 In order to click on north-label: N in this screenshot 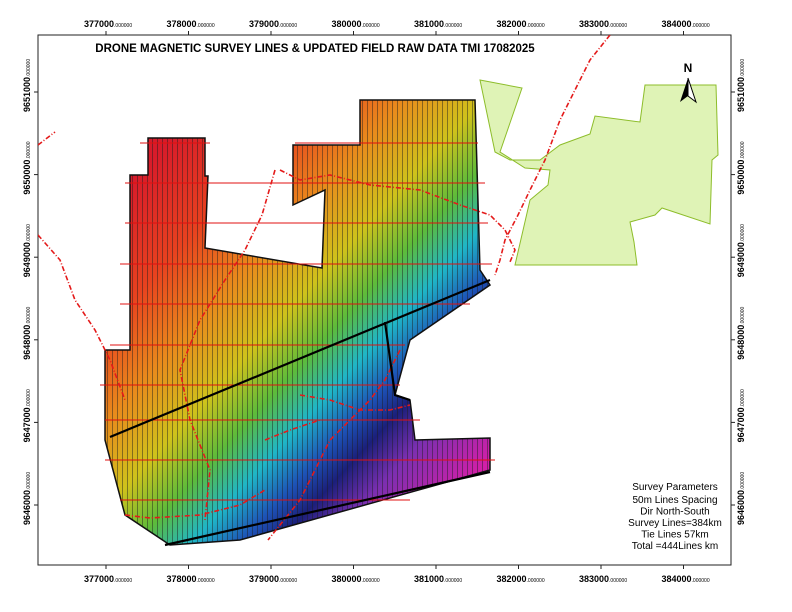, I will do `click(688, 68)`.